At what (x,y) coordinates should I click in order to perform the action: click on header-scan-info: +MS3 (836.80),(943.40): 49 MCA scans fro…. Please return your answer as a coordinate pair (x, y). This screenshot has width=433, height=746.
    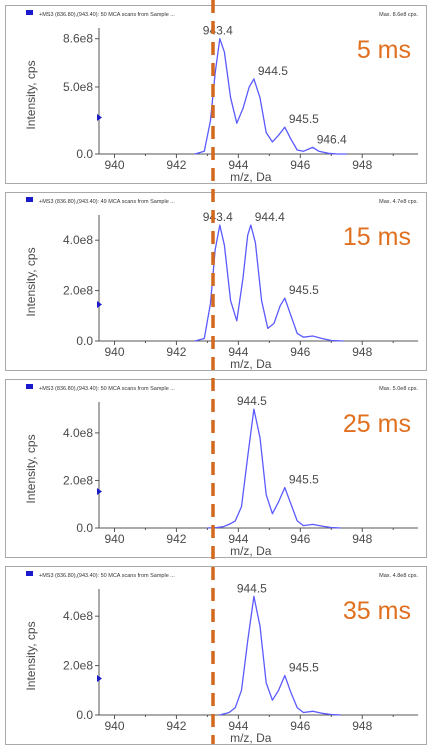
    Looking at the image, I should click on (107, 202).